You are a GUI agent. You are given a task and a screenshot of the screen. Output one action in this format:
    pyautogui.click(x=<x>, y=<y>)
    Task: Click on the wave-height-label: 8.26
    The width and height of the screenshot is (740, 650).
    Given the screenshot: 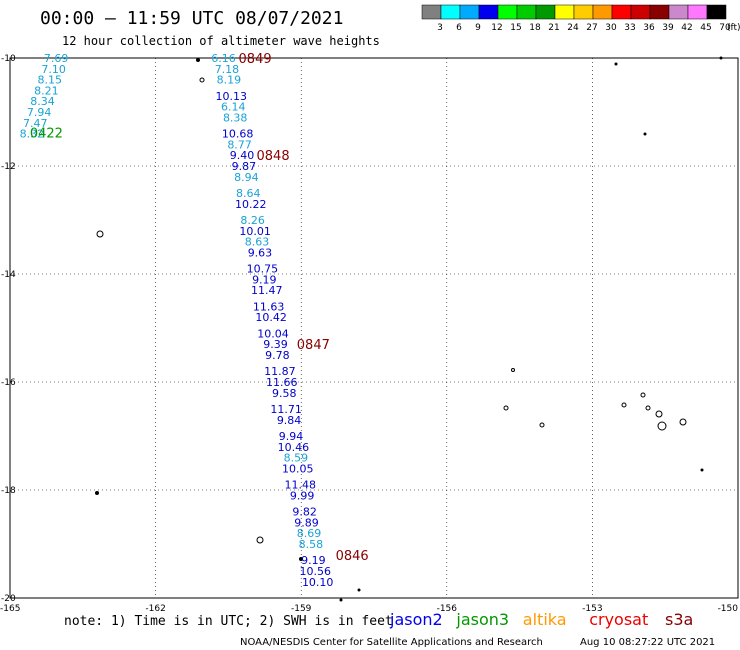 What is the action you would take?
    pyautogui.click(x=252, y=220)
    